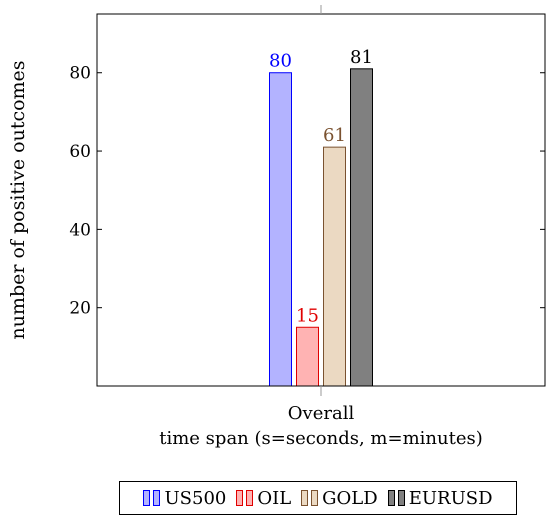  What do you see at coordinates (321, 413) in the screenshot?
I see `x-tick-label: Overall` at bounding box center [321, 413].